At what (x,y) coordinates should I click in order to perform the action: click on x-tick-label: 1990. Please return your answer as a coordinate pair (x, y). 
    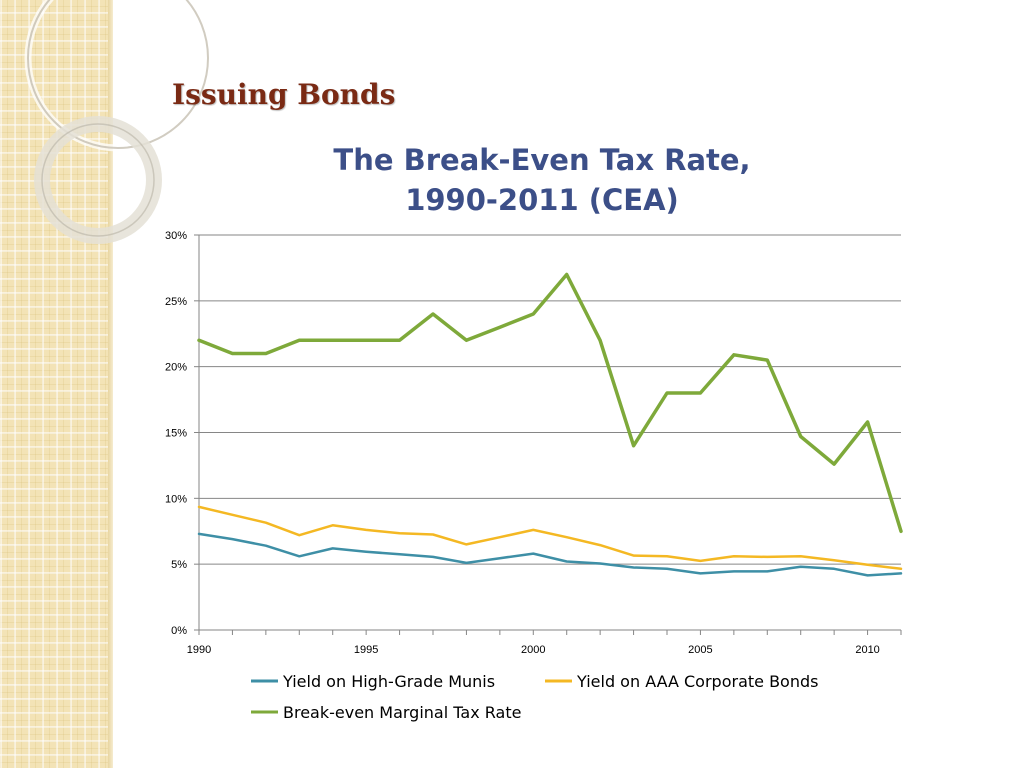
    Looking at the image, I should click on (199, 650).